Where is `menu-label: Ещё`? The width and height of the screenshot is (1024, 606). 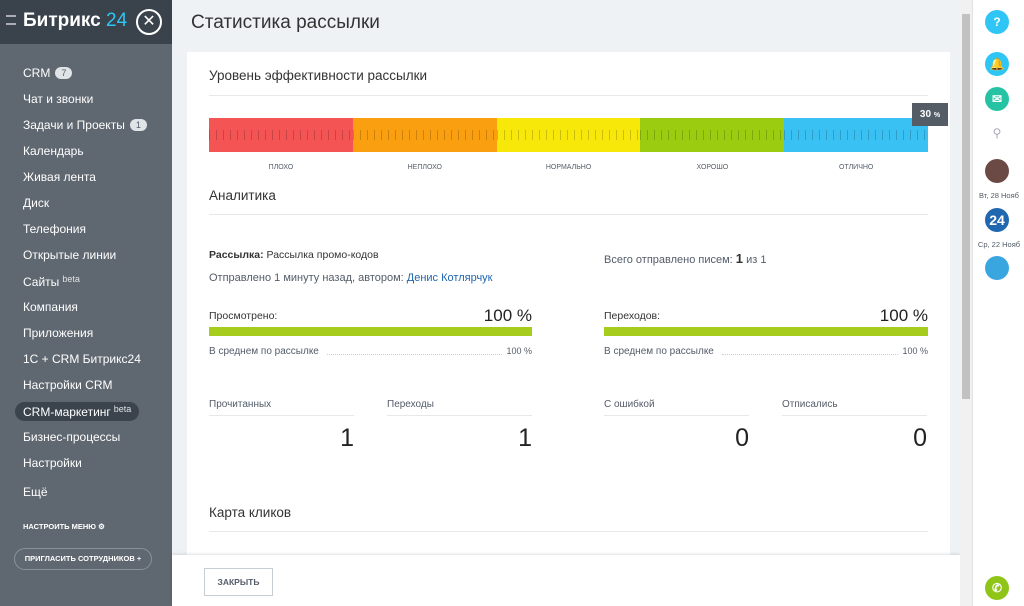
menu-label: Ещё is located at coordinates (35, 492).